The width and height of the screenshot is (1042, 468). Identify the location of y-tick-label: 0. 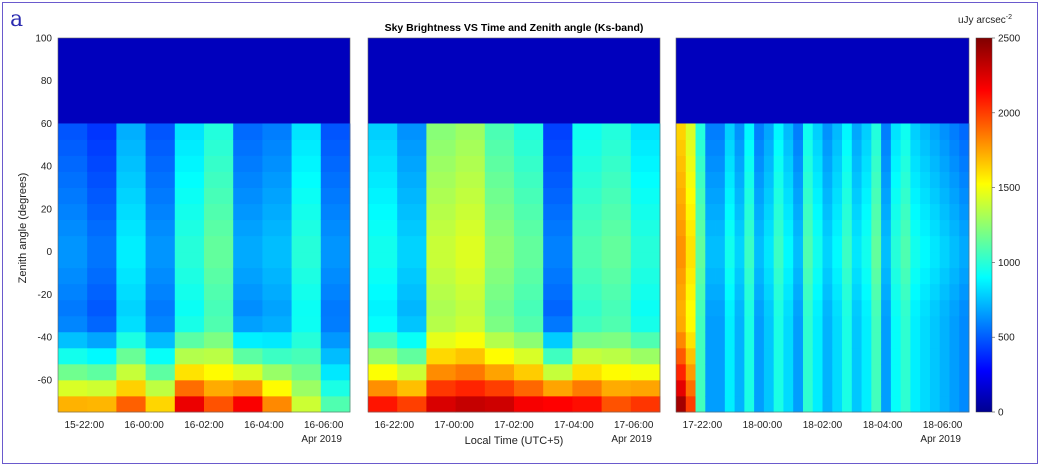
(49, 252).